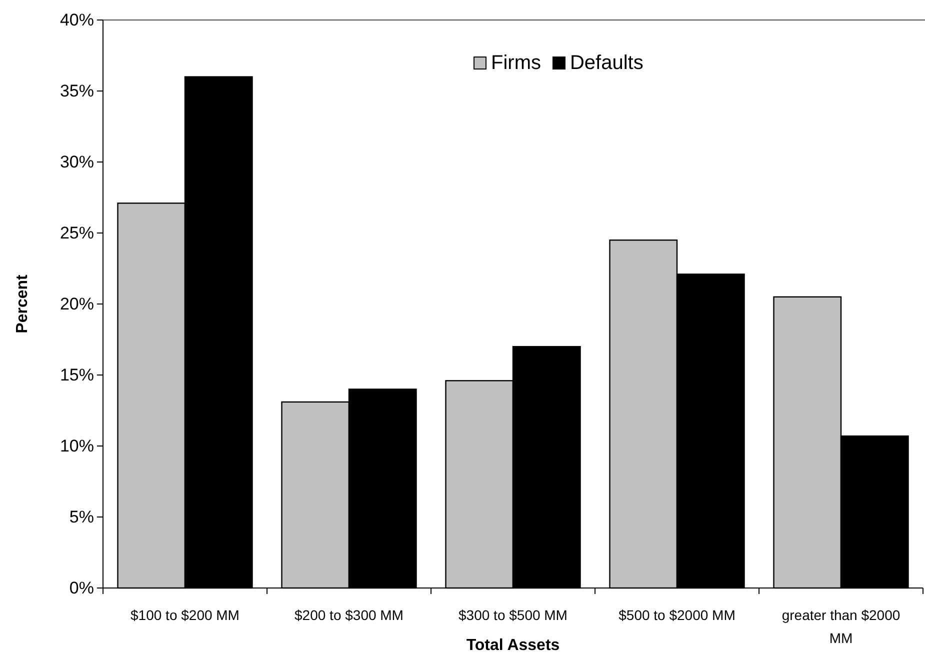 The width and height of the screenshot is (925, 656). Describe the element at coordinates (841, 626) in the screenshot. I see `x-tick-label: greater than $2000 MM` at that location.